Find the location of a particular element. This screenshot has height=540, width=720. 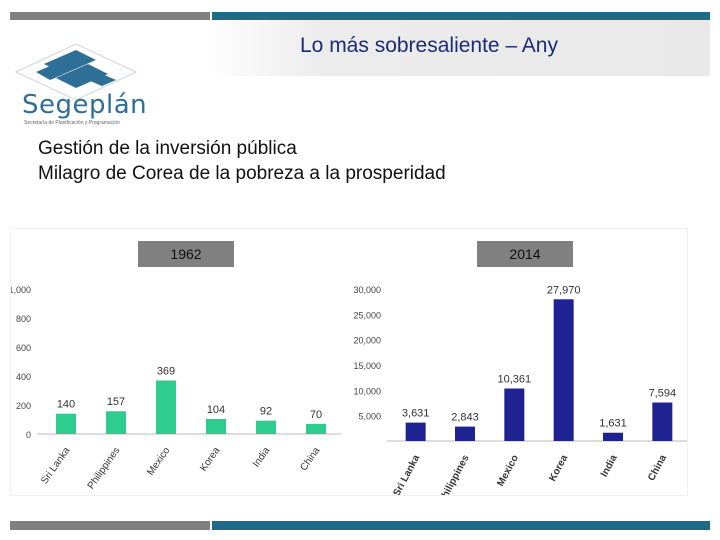

subtitle-line-1: Gestión de la inversión pública is located at coordinates (167, 148).